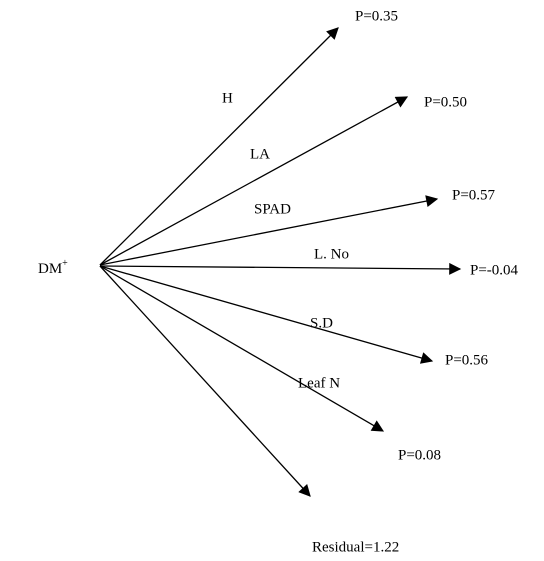 The height and width of the screenshot is (561, 544). Describe the element at coordinates (227, 98) in the screenshot. I see `path-label: H` at that location.